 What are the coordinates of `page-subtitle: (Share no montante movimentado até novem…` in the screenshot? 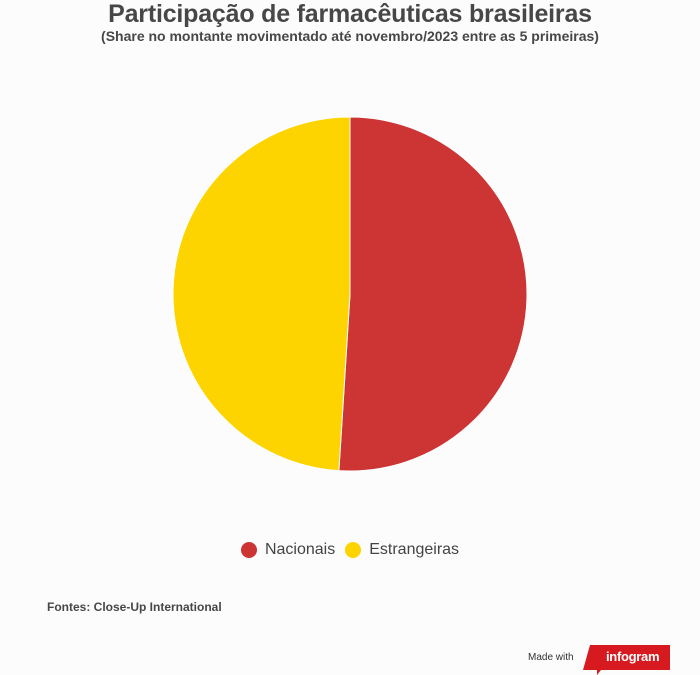 It's located at (350, 36).